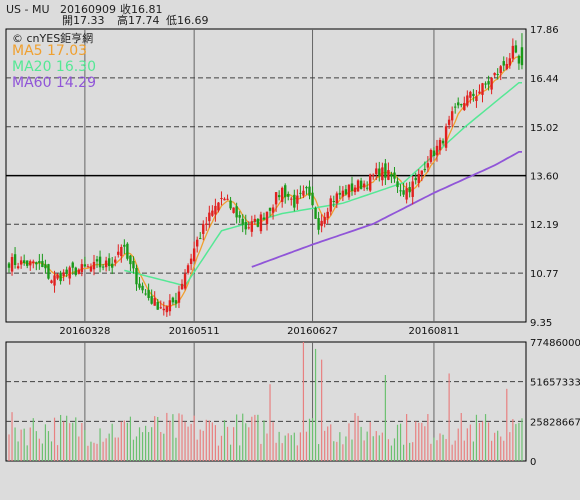 This screenshot has height=500, width=580. Describe the element at coordinates (544, 225) in the screenshot. I see `price-tick-label: 12.19` at that location.